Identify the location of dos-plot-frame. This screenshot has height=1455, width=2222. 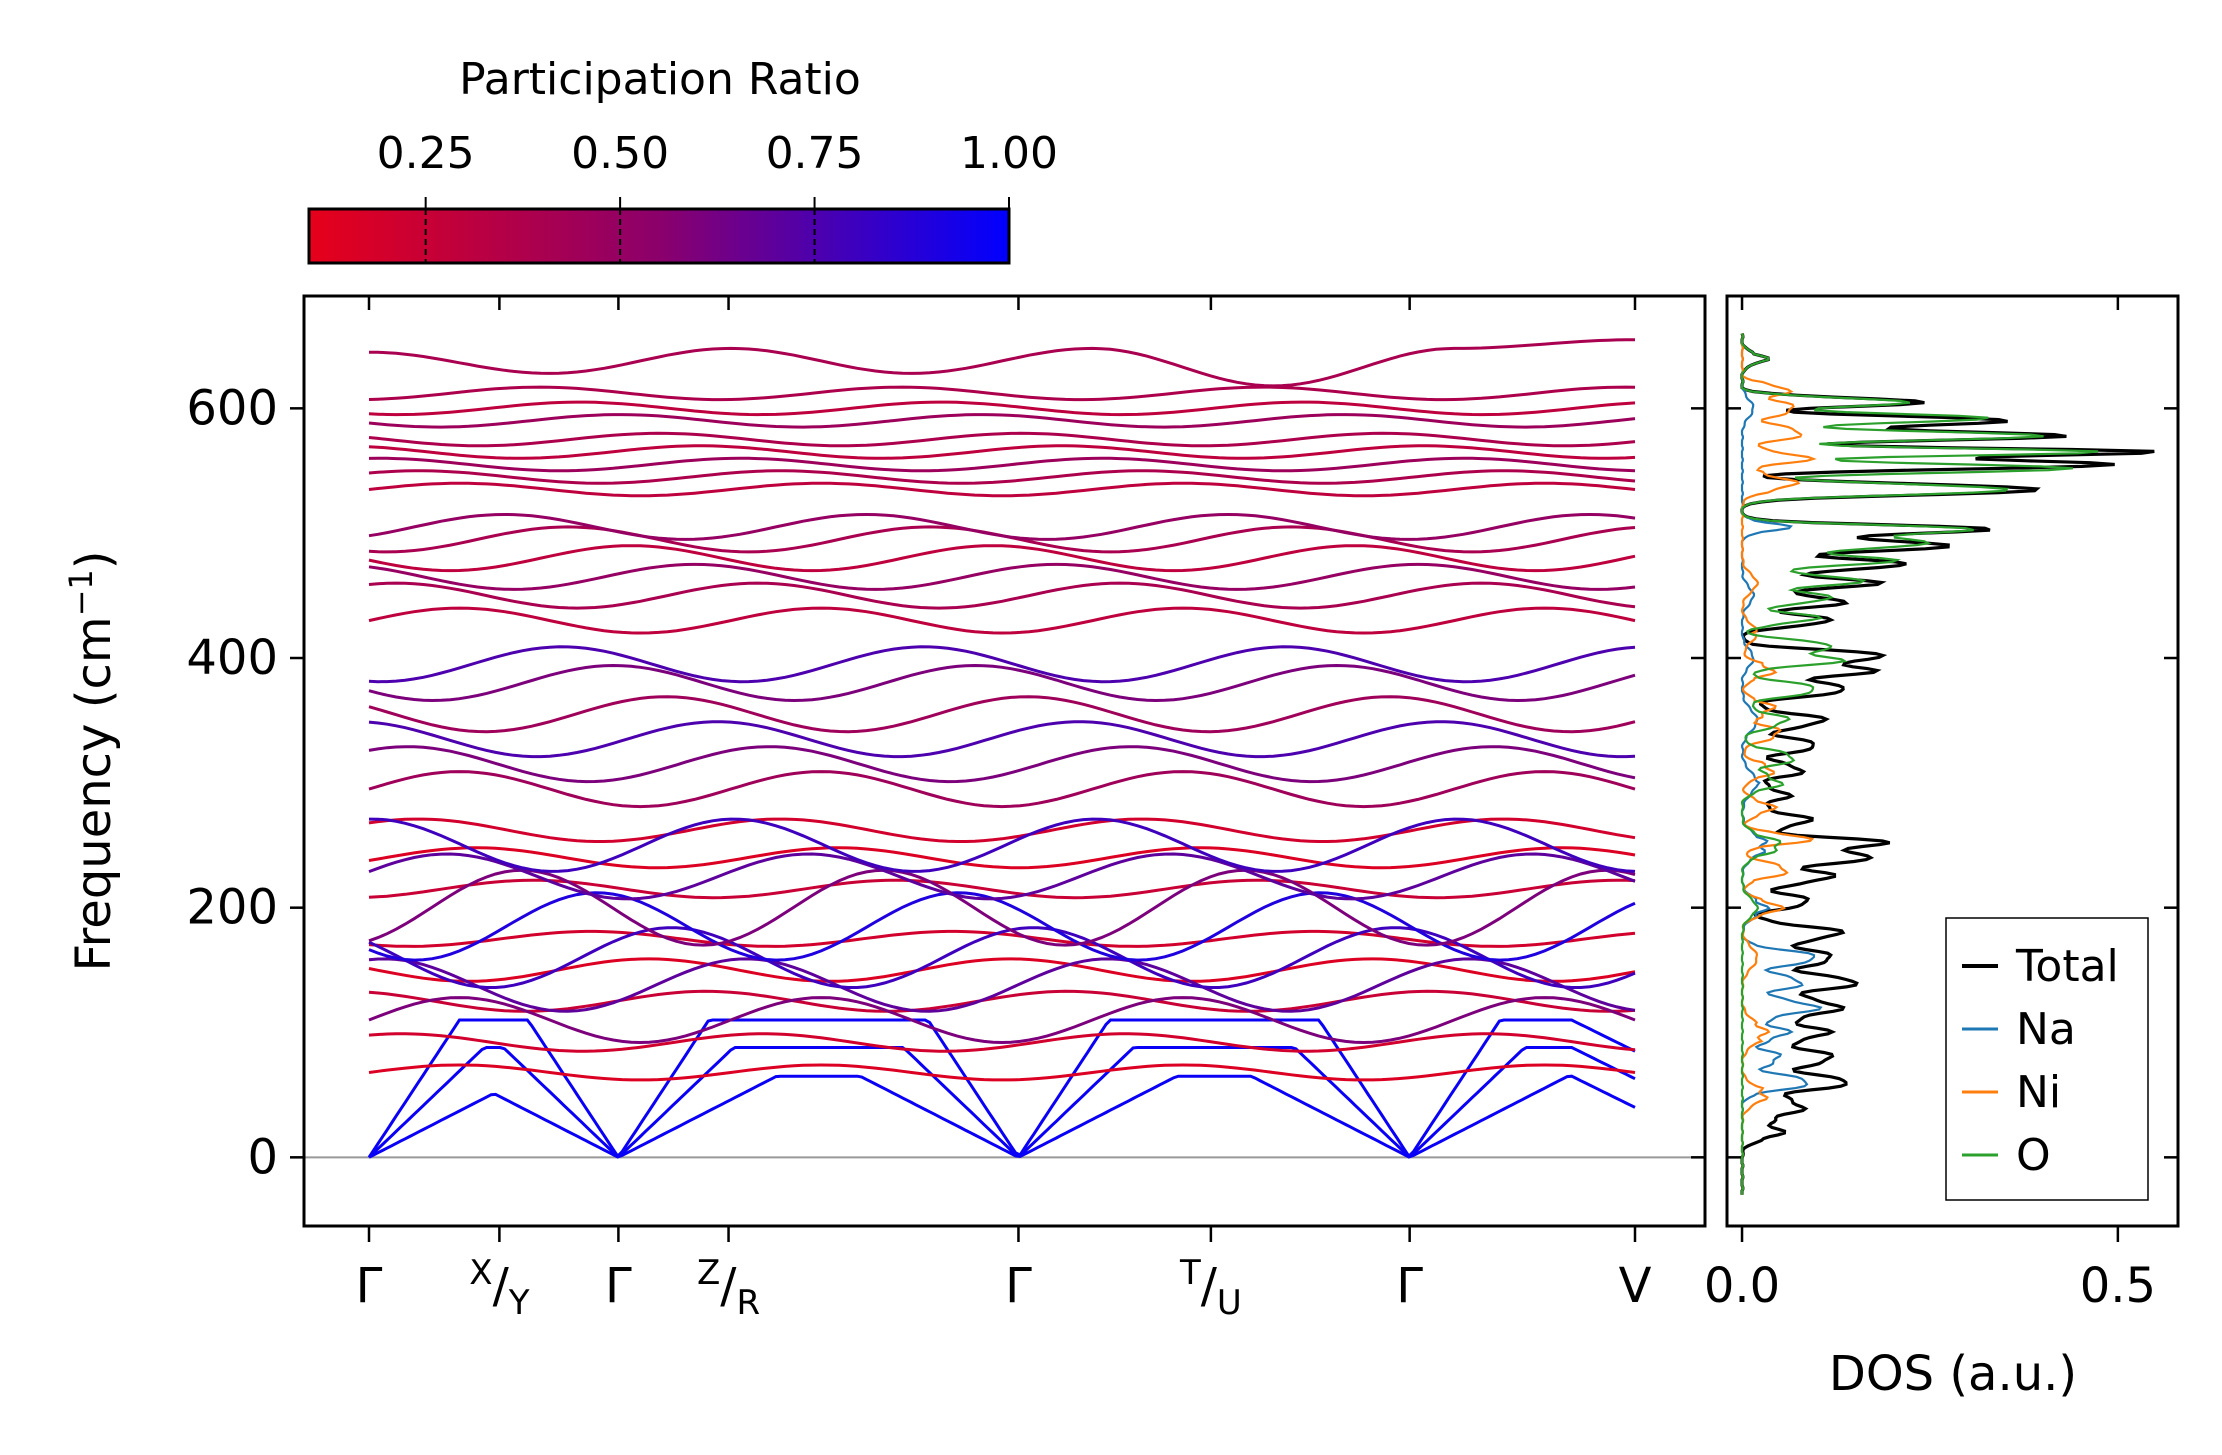
(1952, 761).